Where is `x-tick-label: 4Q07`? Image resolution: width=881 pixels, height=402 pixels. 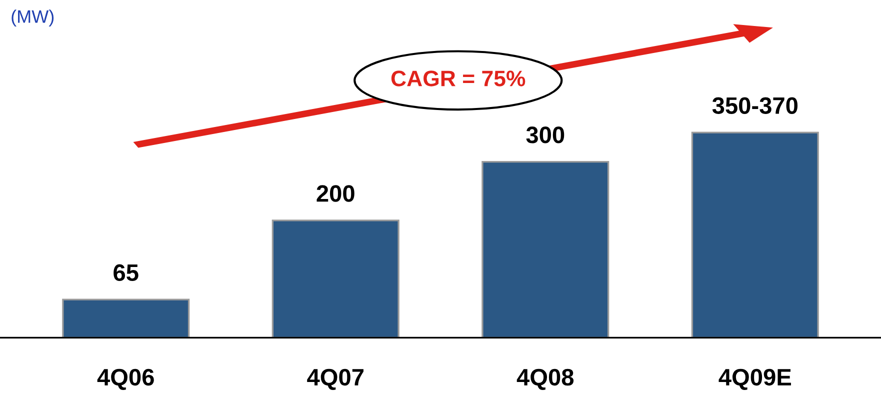
x-tick-label: 4Q07 is located at coordinates (335, 379).